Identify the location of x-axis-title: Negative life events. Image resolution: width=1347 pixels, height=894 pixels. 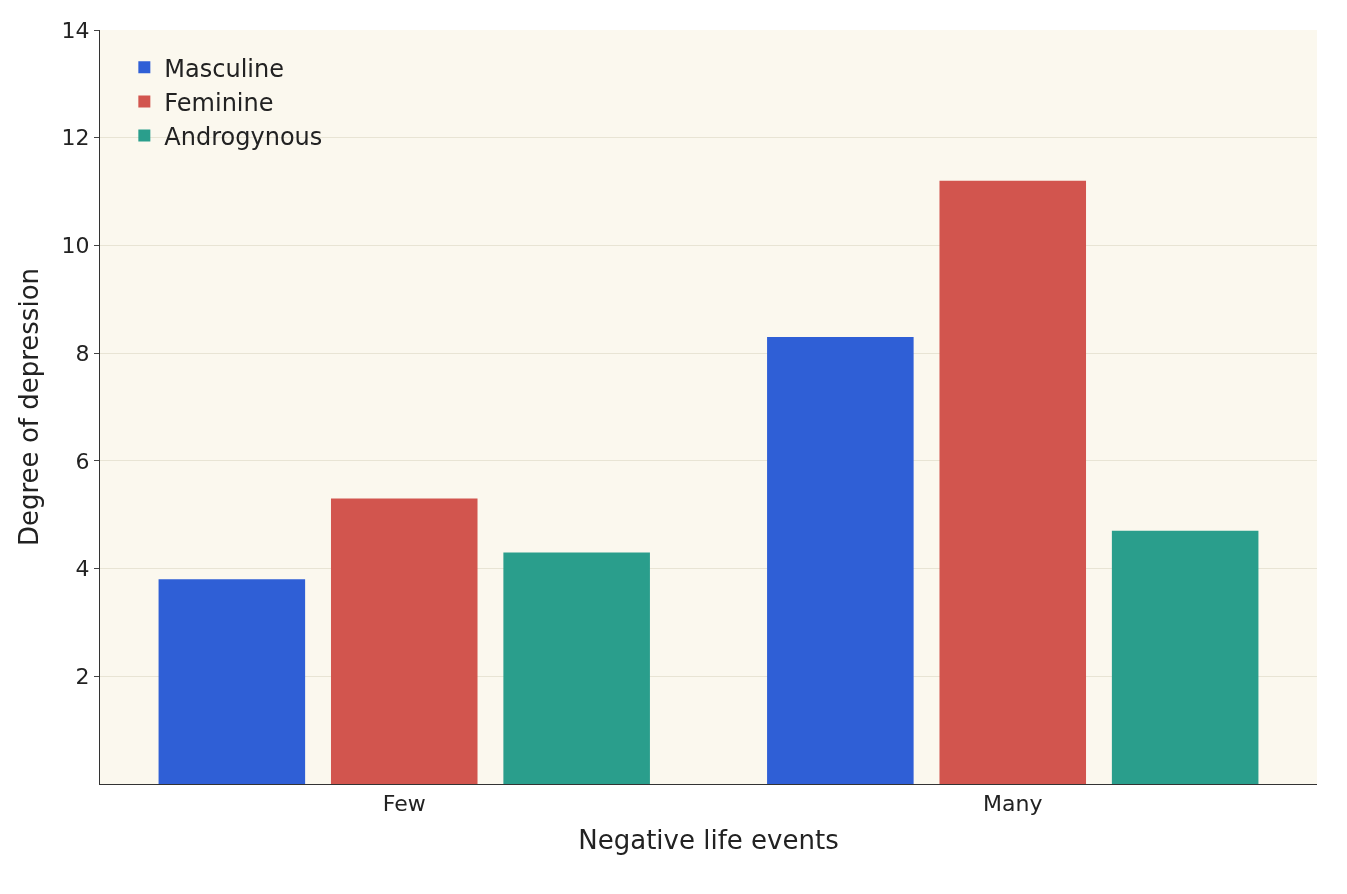
(708, 840).